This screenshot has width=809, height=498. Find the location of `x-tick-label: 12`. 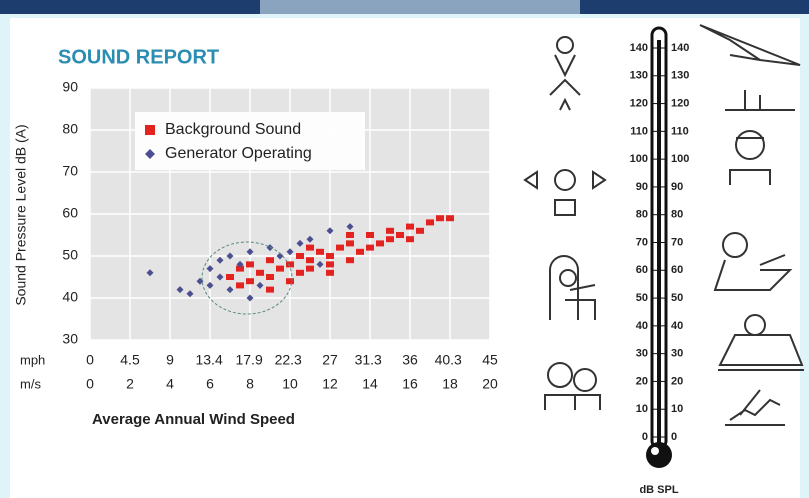

x-tick-label: 12 is located at coordinates (330, 384).